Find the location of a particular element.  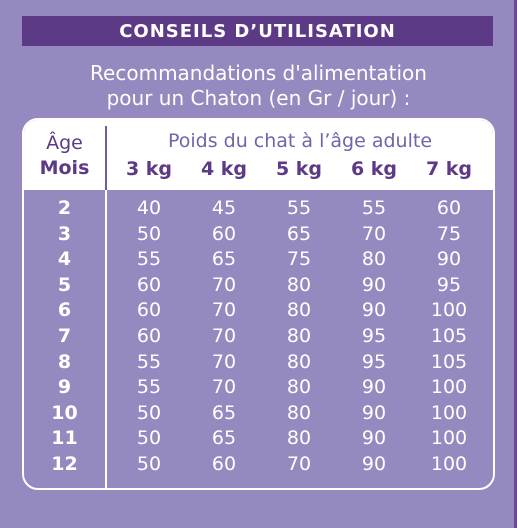

age-cell: 12 is located at coordinates (64, 464).